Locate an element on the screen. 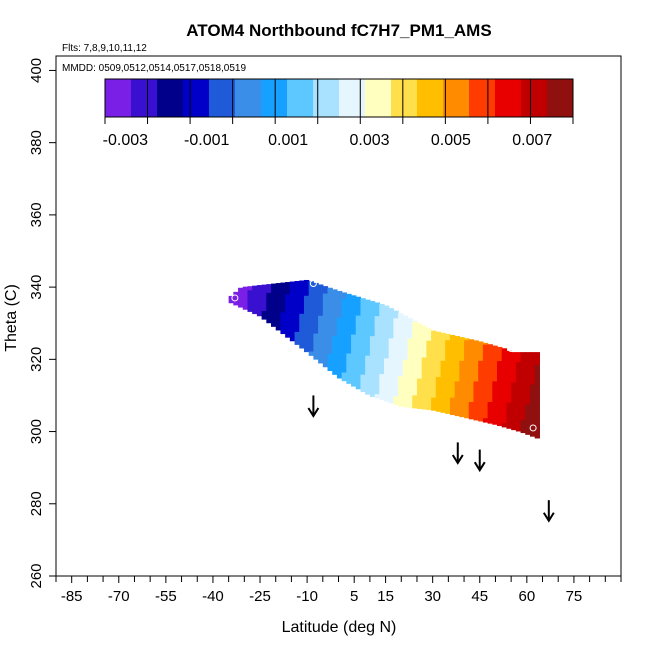  y-axis-label: Theta (C) is located at coordinates (11, 318).